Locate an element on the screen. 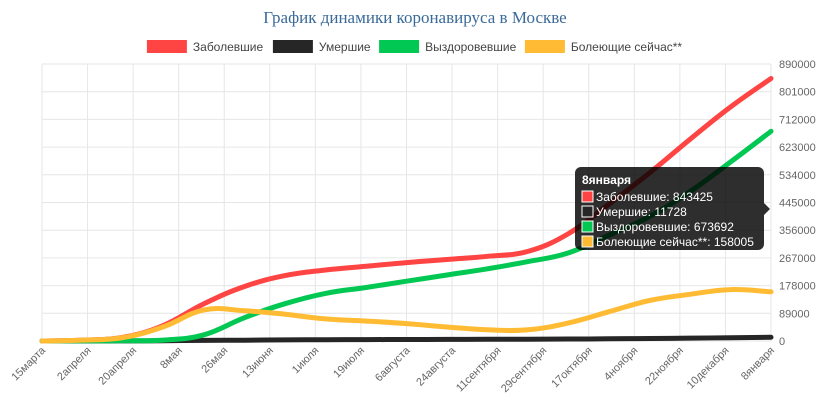 The width and height of the screenshot is (830, 412). x-tick-label: 24августа is located at coordinates (436, 366).